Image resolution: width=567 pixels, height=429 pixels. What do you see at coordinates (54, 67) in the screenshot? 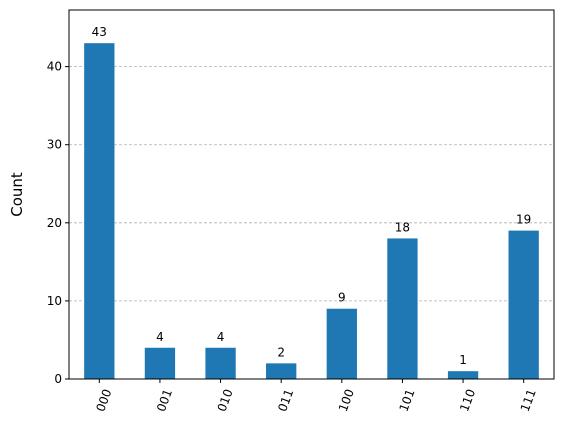
I see `y-tick-label: 40` at bounding box center [54, 67].